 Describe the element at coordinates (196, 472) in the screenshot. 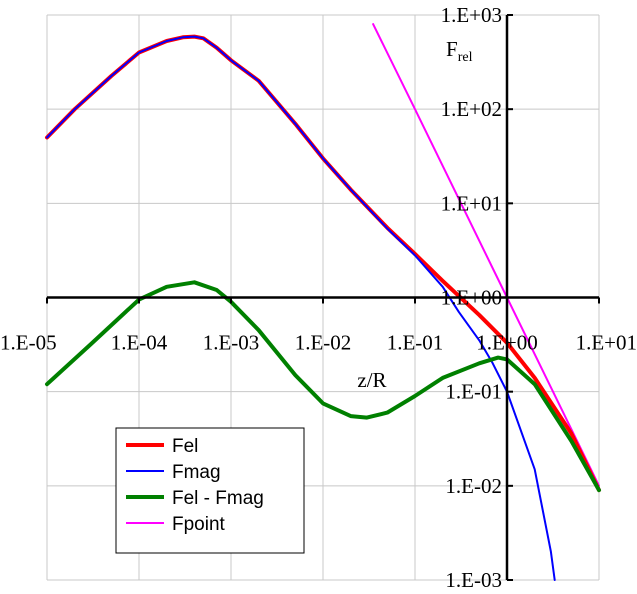

I see `legend-label: Fmag` at that location.